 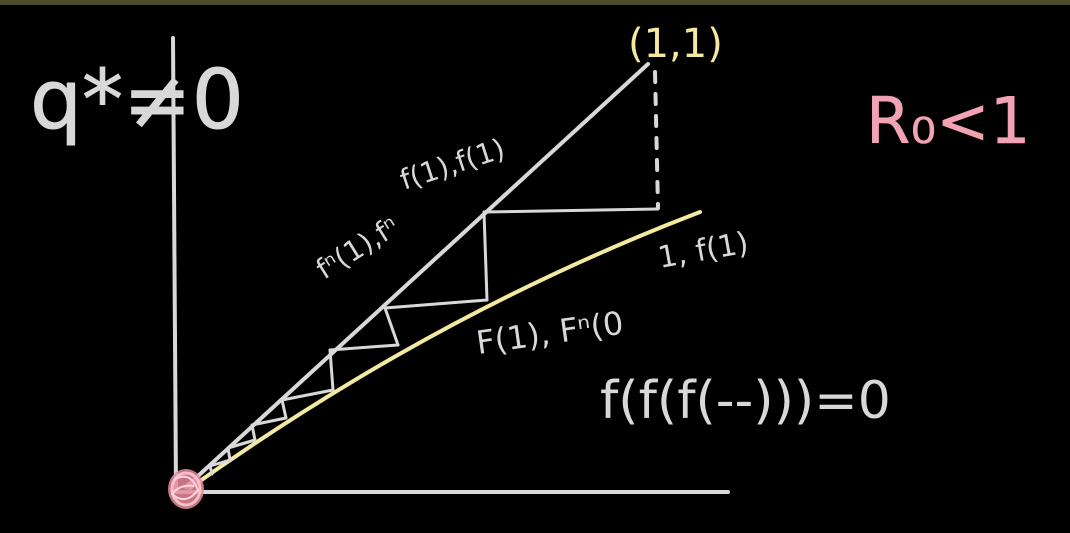 I want to click on q-star-neq-zero-label: q*≠0, so click(x=137, y=100).